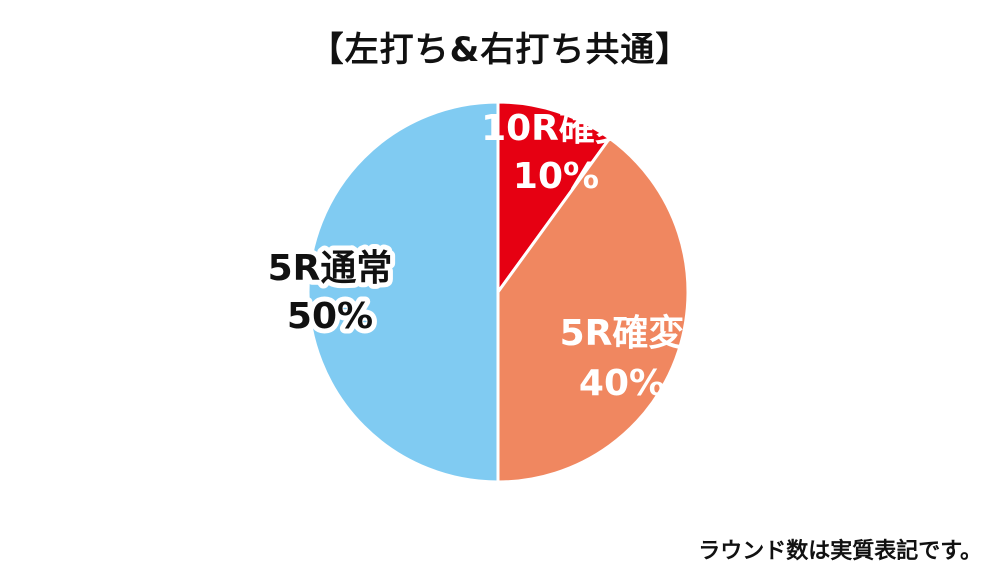  Describe the element at coordinates (330, 268) in the screenshot. I see `slice-label: 5R通常` at that location.